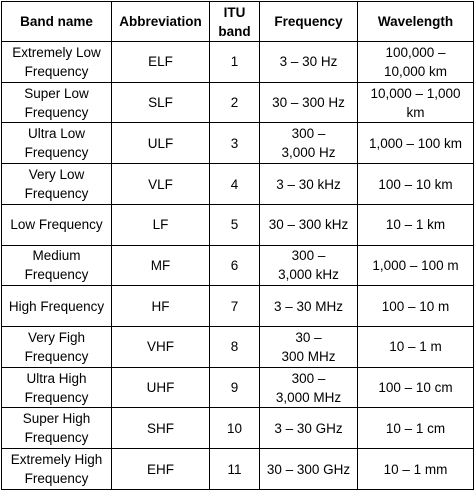  I want to click on itu-band-cell: 8, so click(234, 347).